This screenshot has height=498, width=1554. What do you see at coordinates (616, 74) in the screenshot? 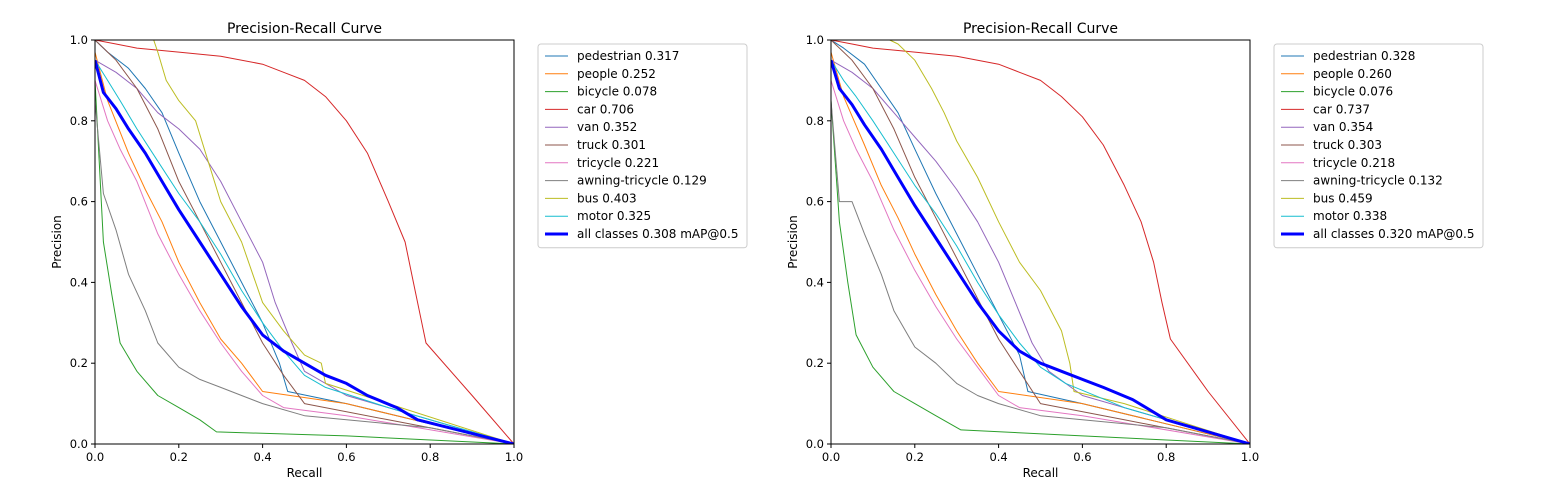
I see `legend-label: people 0.252` at bounding box center [616, 74].